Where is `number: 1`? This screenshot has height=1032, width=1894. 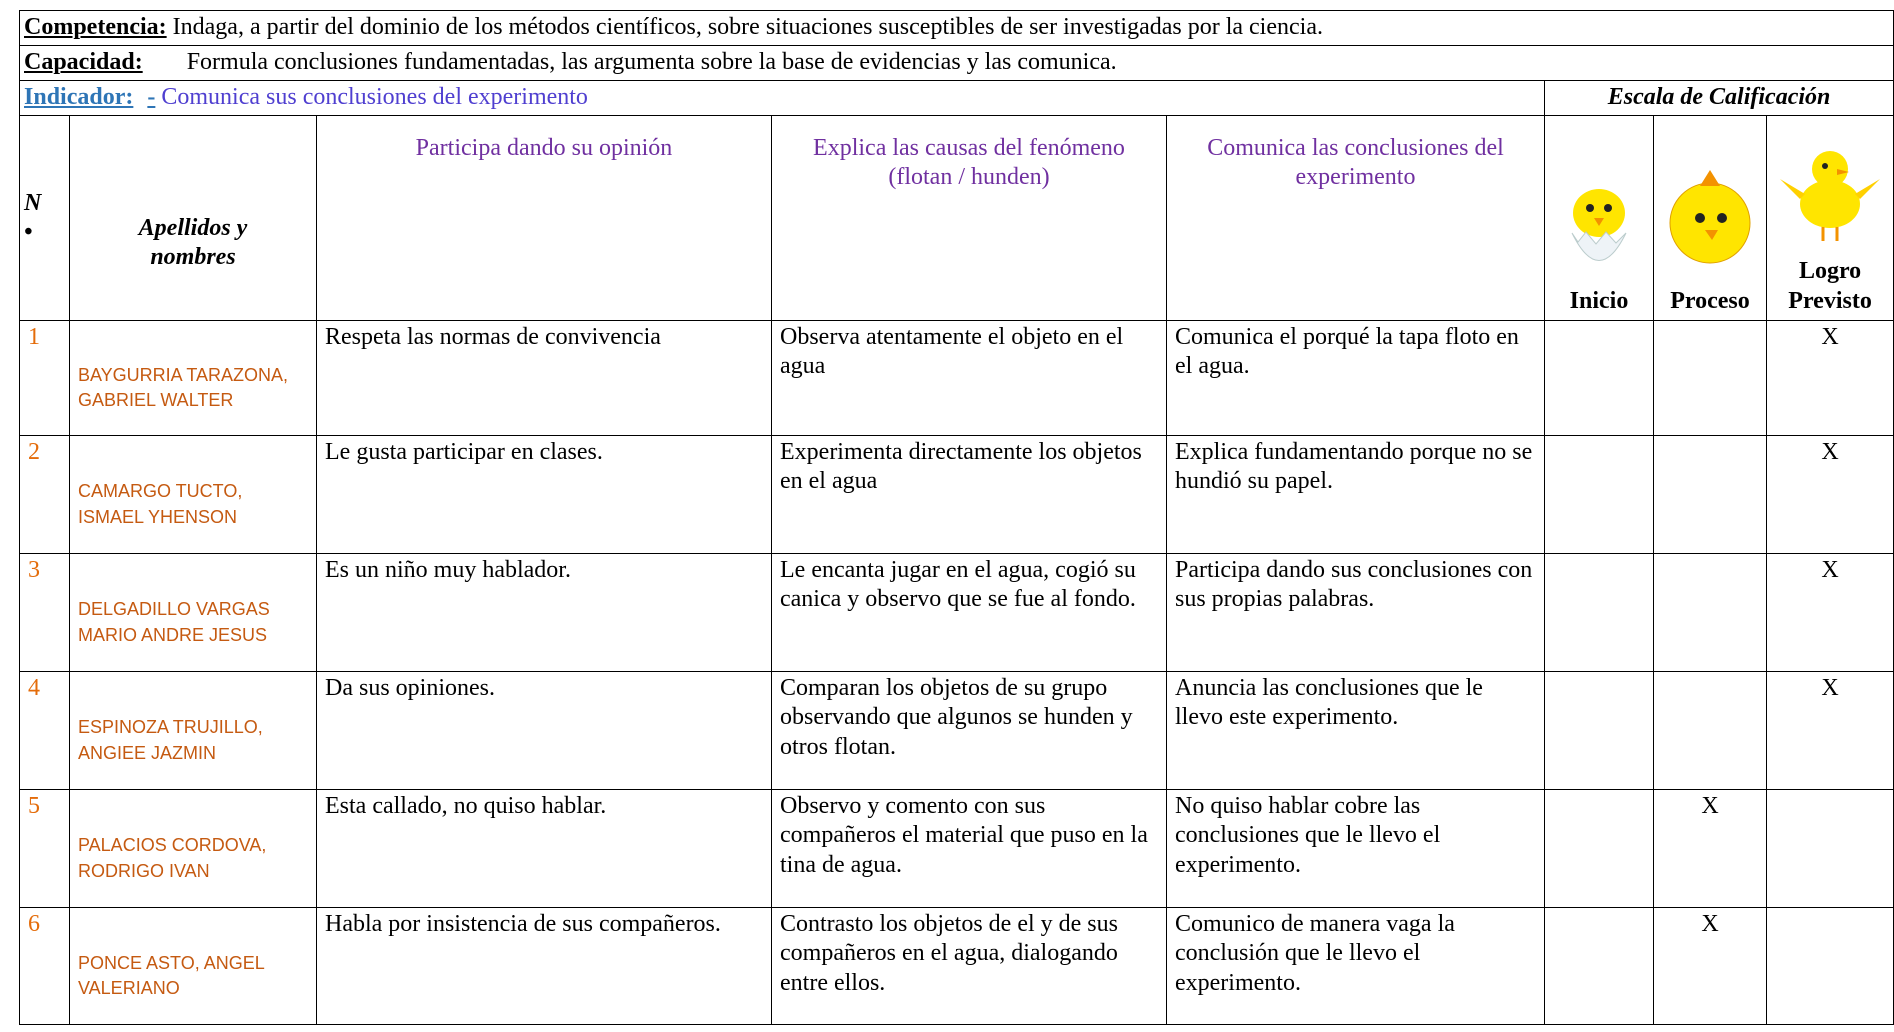
number: 1 is located at coordinates (44, 378).